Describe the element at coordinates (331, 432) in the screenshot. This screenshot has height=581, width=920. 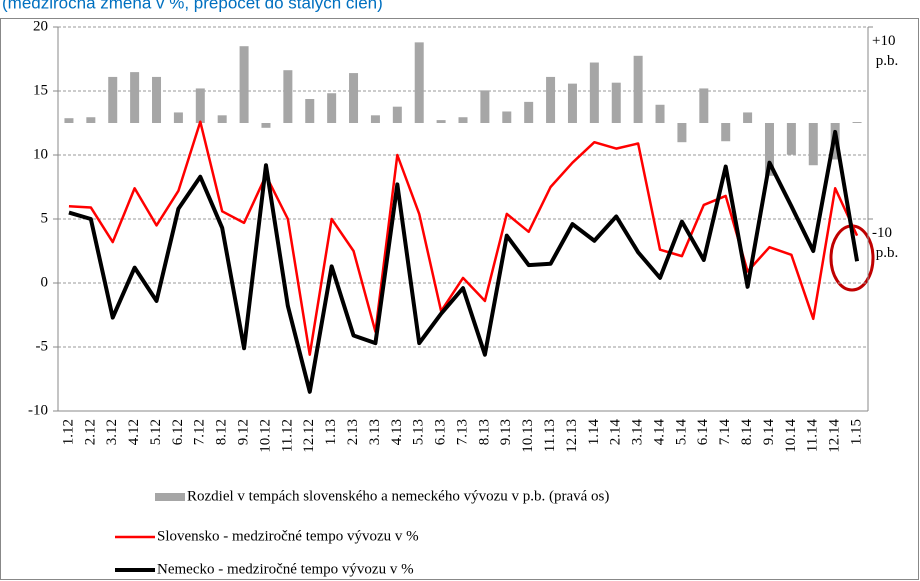
I see `x-tick-label: 1.13` at that location.